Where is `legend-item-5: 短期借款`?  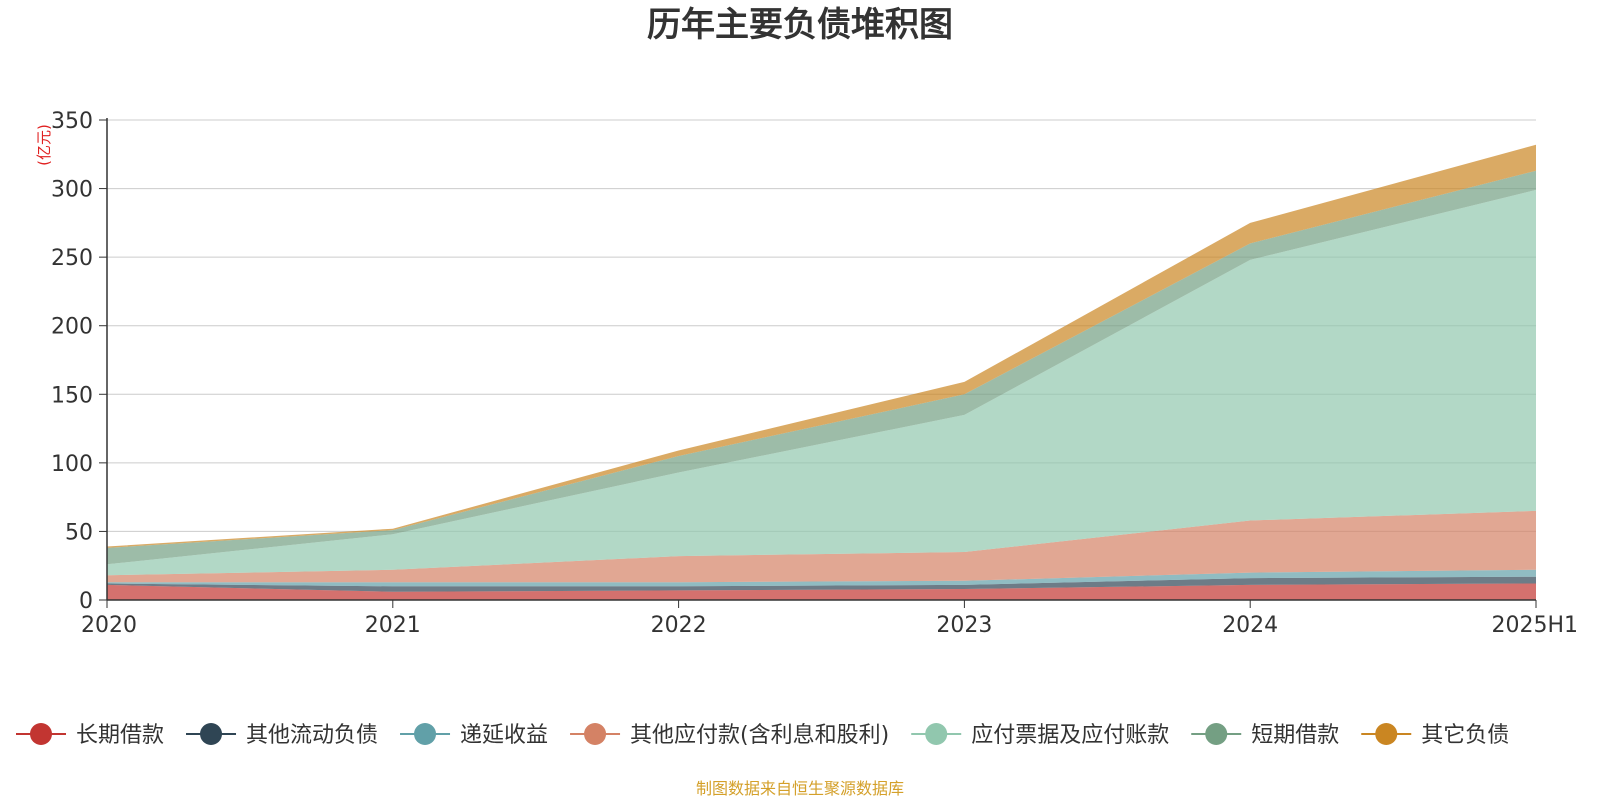 legend-item-5: 短期借款 is located at coordinates (1265, 735).